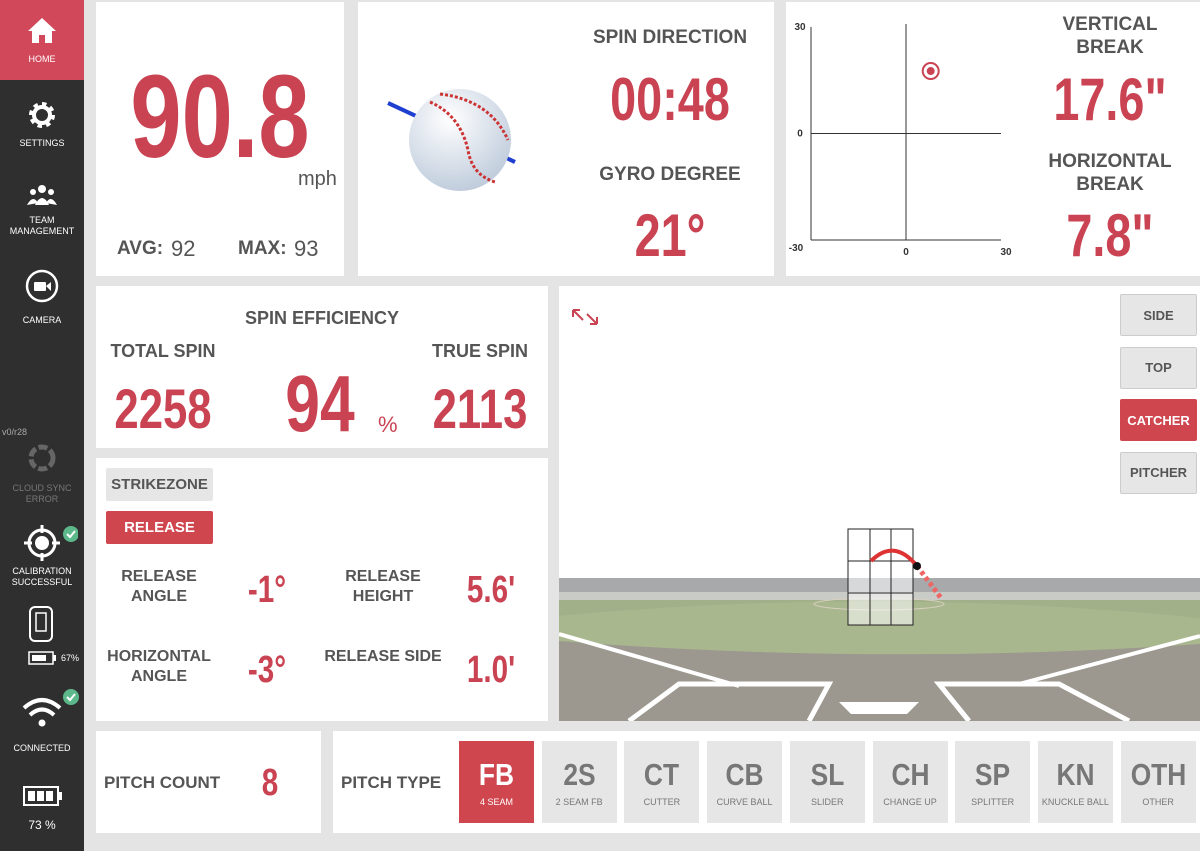 This screenshot has width=1200, height=851. I want to click on vertical-break-value: 17.6", so click(1110, 99).